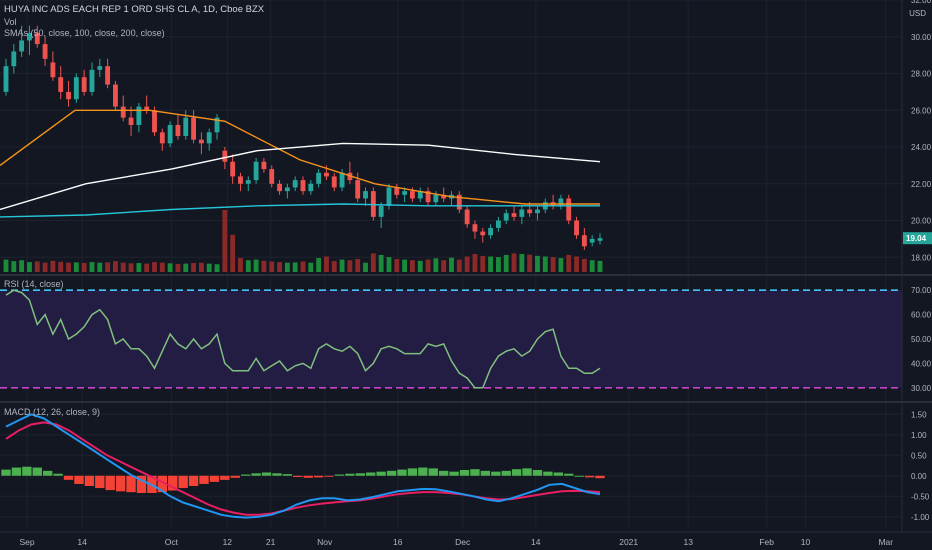 This screenshot has height=550, width=932. Describe the element at coordinates (921, 147) in the screenshot. I see `price-tick-label: 24.00` at that location.